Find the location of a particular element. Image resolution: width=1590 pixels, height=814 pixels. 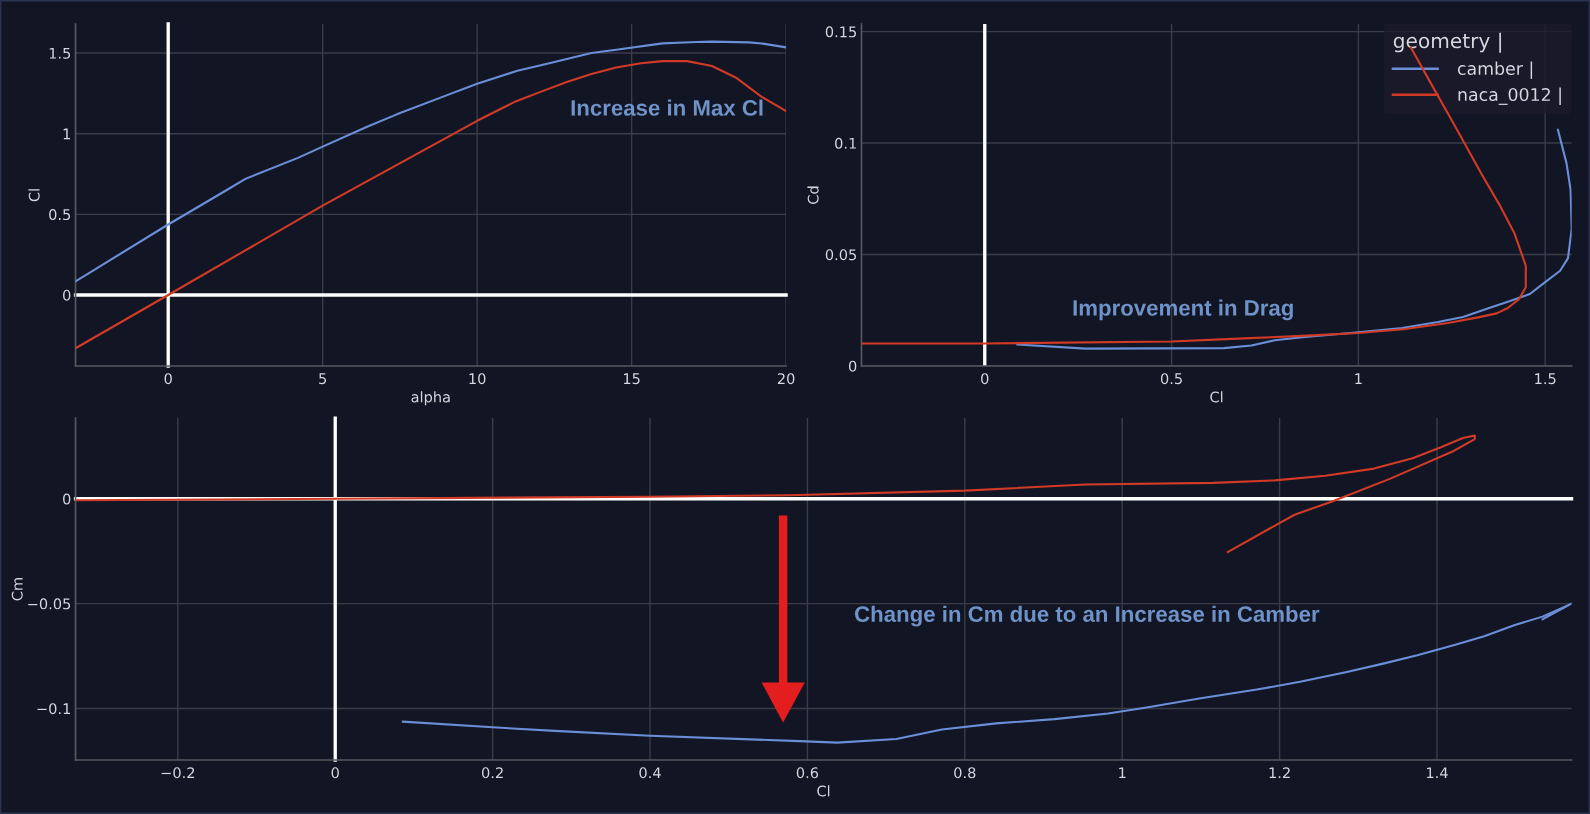

x-tick-label: 5 is located at coordinates (323, 379).